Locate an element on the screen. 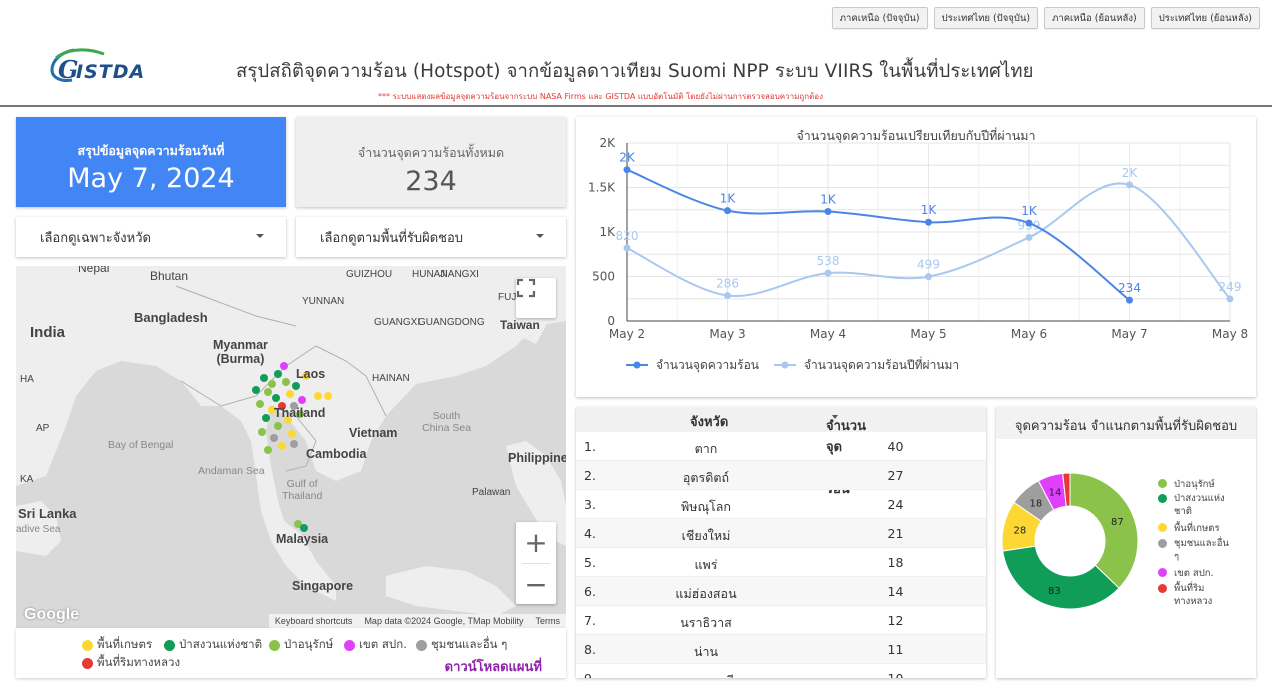 The height and width of the screenshot is (690, 1272). table-row: 7. นราธิวาส 12 is located at coordinates (781, 620).